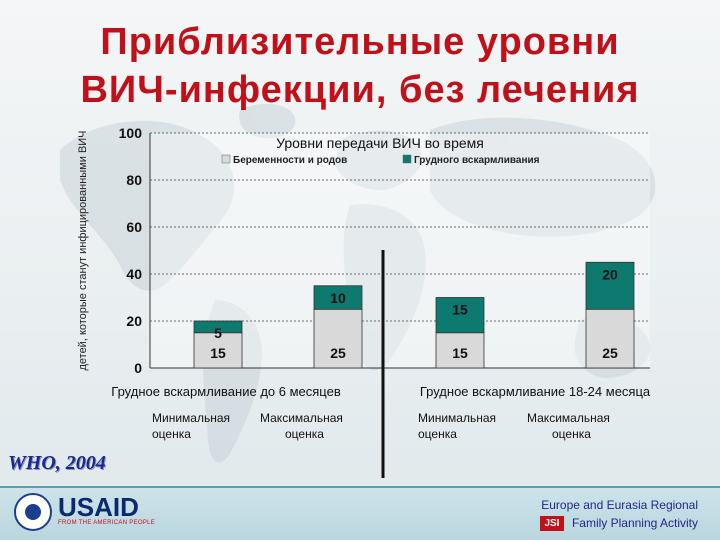 The image size is (720, 540). I want to click on y-tick-label: 100, so click(131, 133).